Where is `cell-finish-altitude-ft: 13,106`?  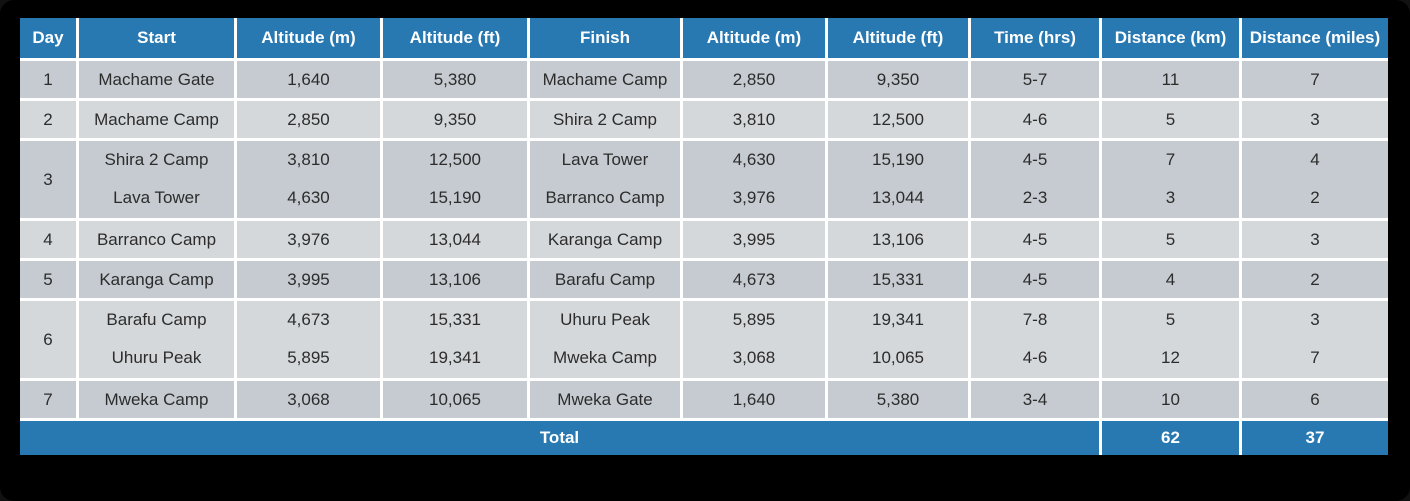 cell-finish-altitude-ft: 13,106 is located at coordinates (899, 238).